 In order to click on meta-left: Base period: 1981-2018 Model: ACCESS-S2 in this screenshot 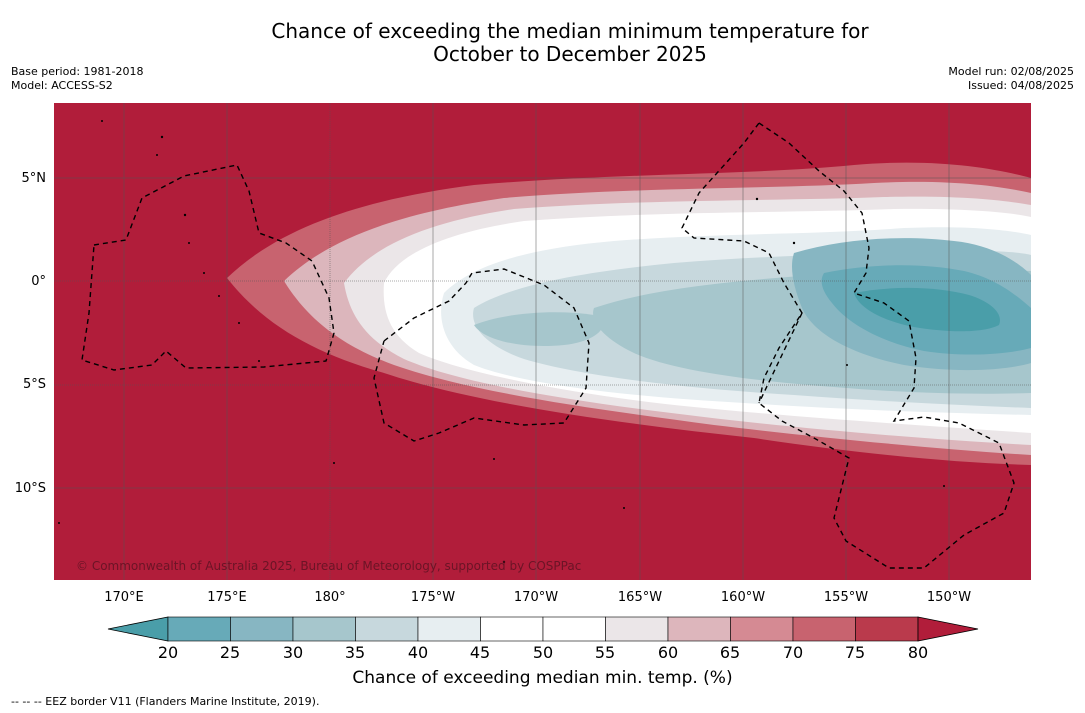, I will do `click(77, 79)`.